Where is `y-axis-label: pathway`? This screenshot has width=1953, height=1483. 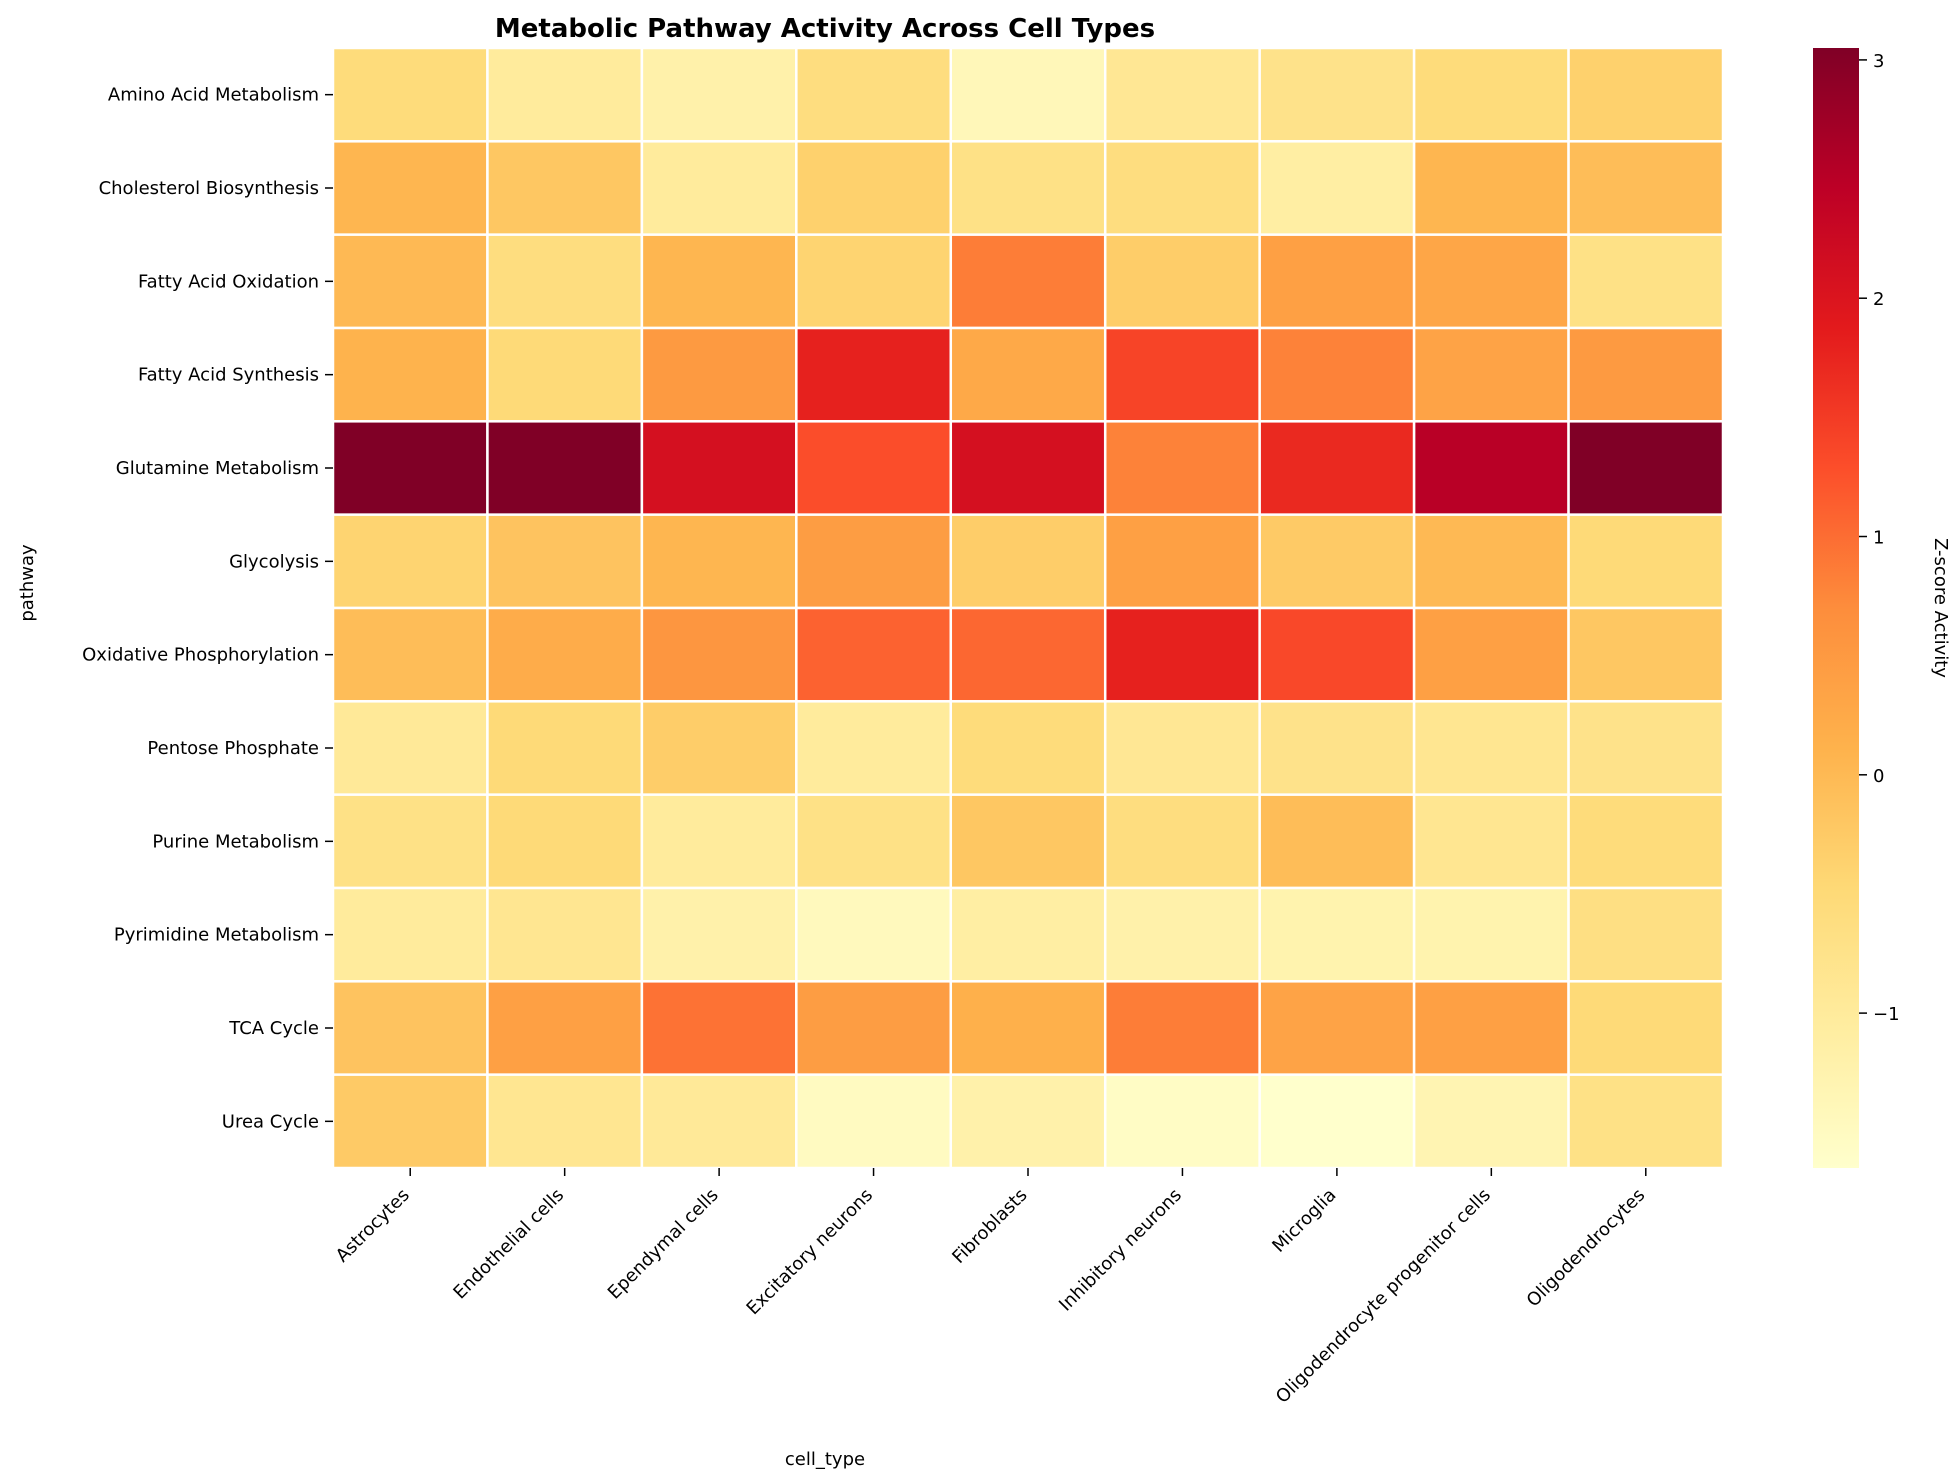
y-axis-label: pathway is located at coordinates (27, 583).